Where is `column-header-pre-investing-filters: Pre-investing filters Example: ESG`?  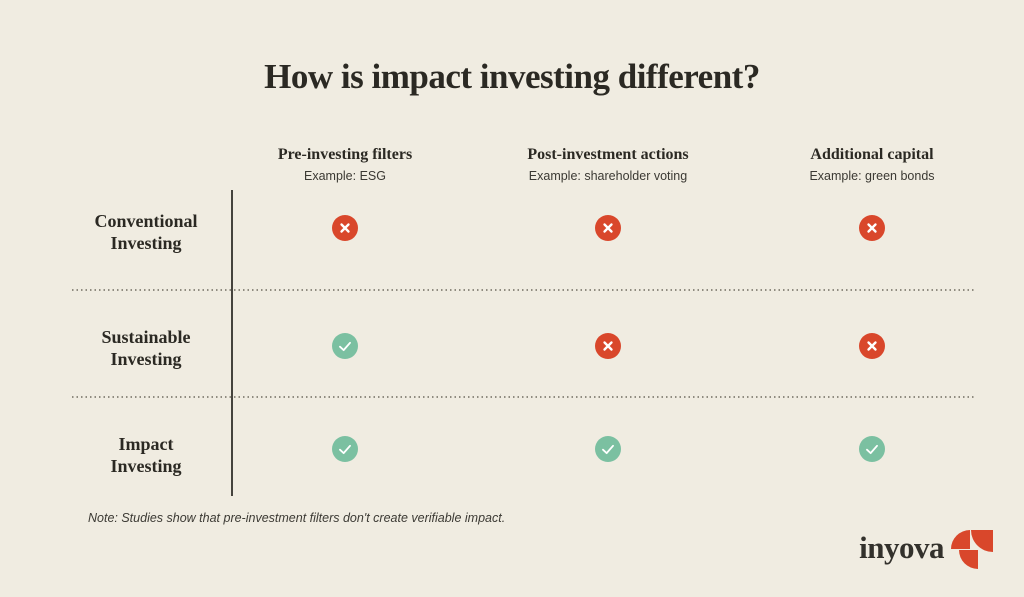
column-header-pre-investing-filters: Pre-investing filters Example: ESG is located at coordinates (345, 164).